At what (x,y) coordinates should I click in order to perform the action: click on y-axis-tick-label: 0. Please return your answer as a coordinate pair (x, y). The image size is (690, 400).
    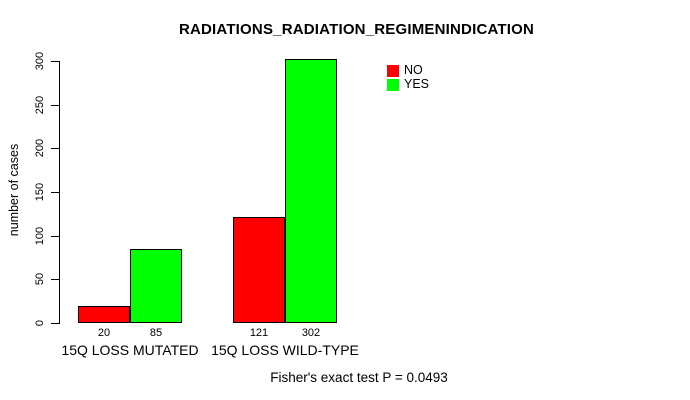
    Looking at the image, I should click on (40, 323).